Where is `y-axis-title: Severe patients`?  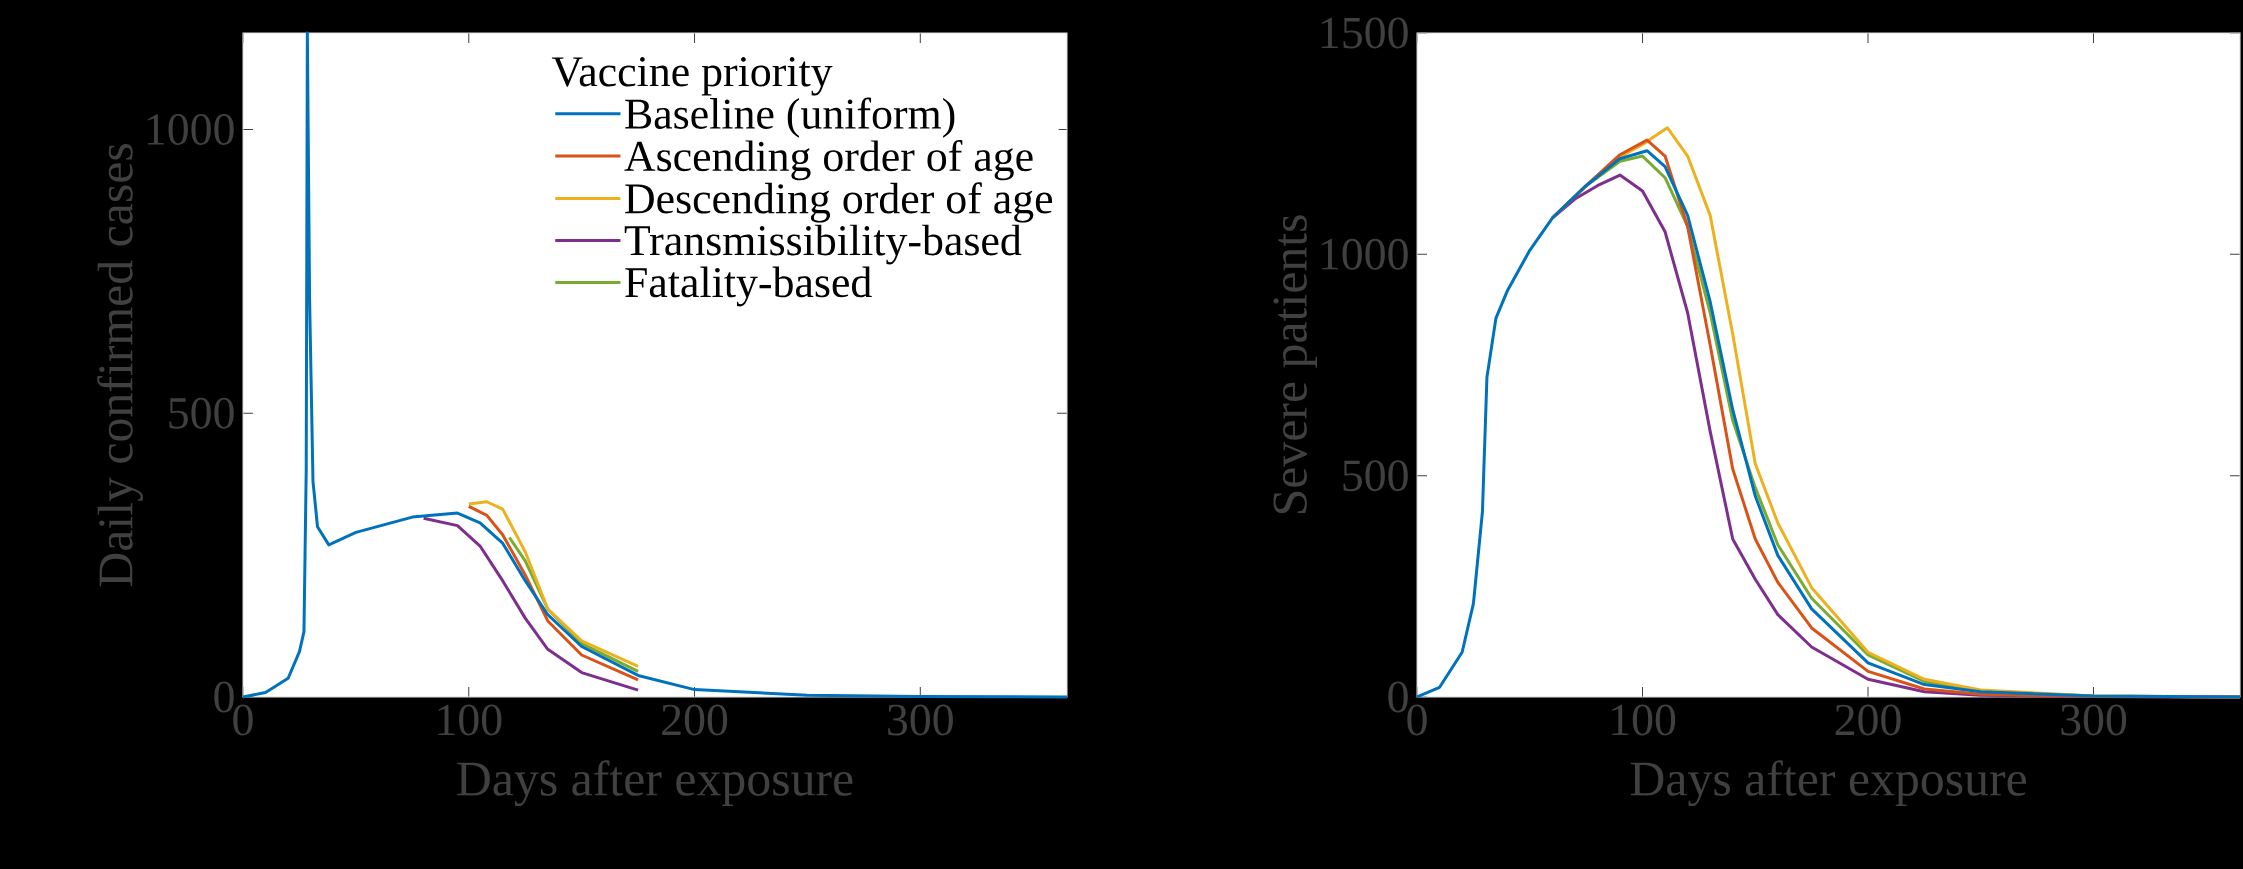
y-axis-title: Severe patients is located at coordinates (1295, 364).